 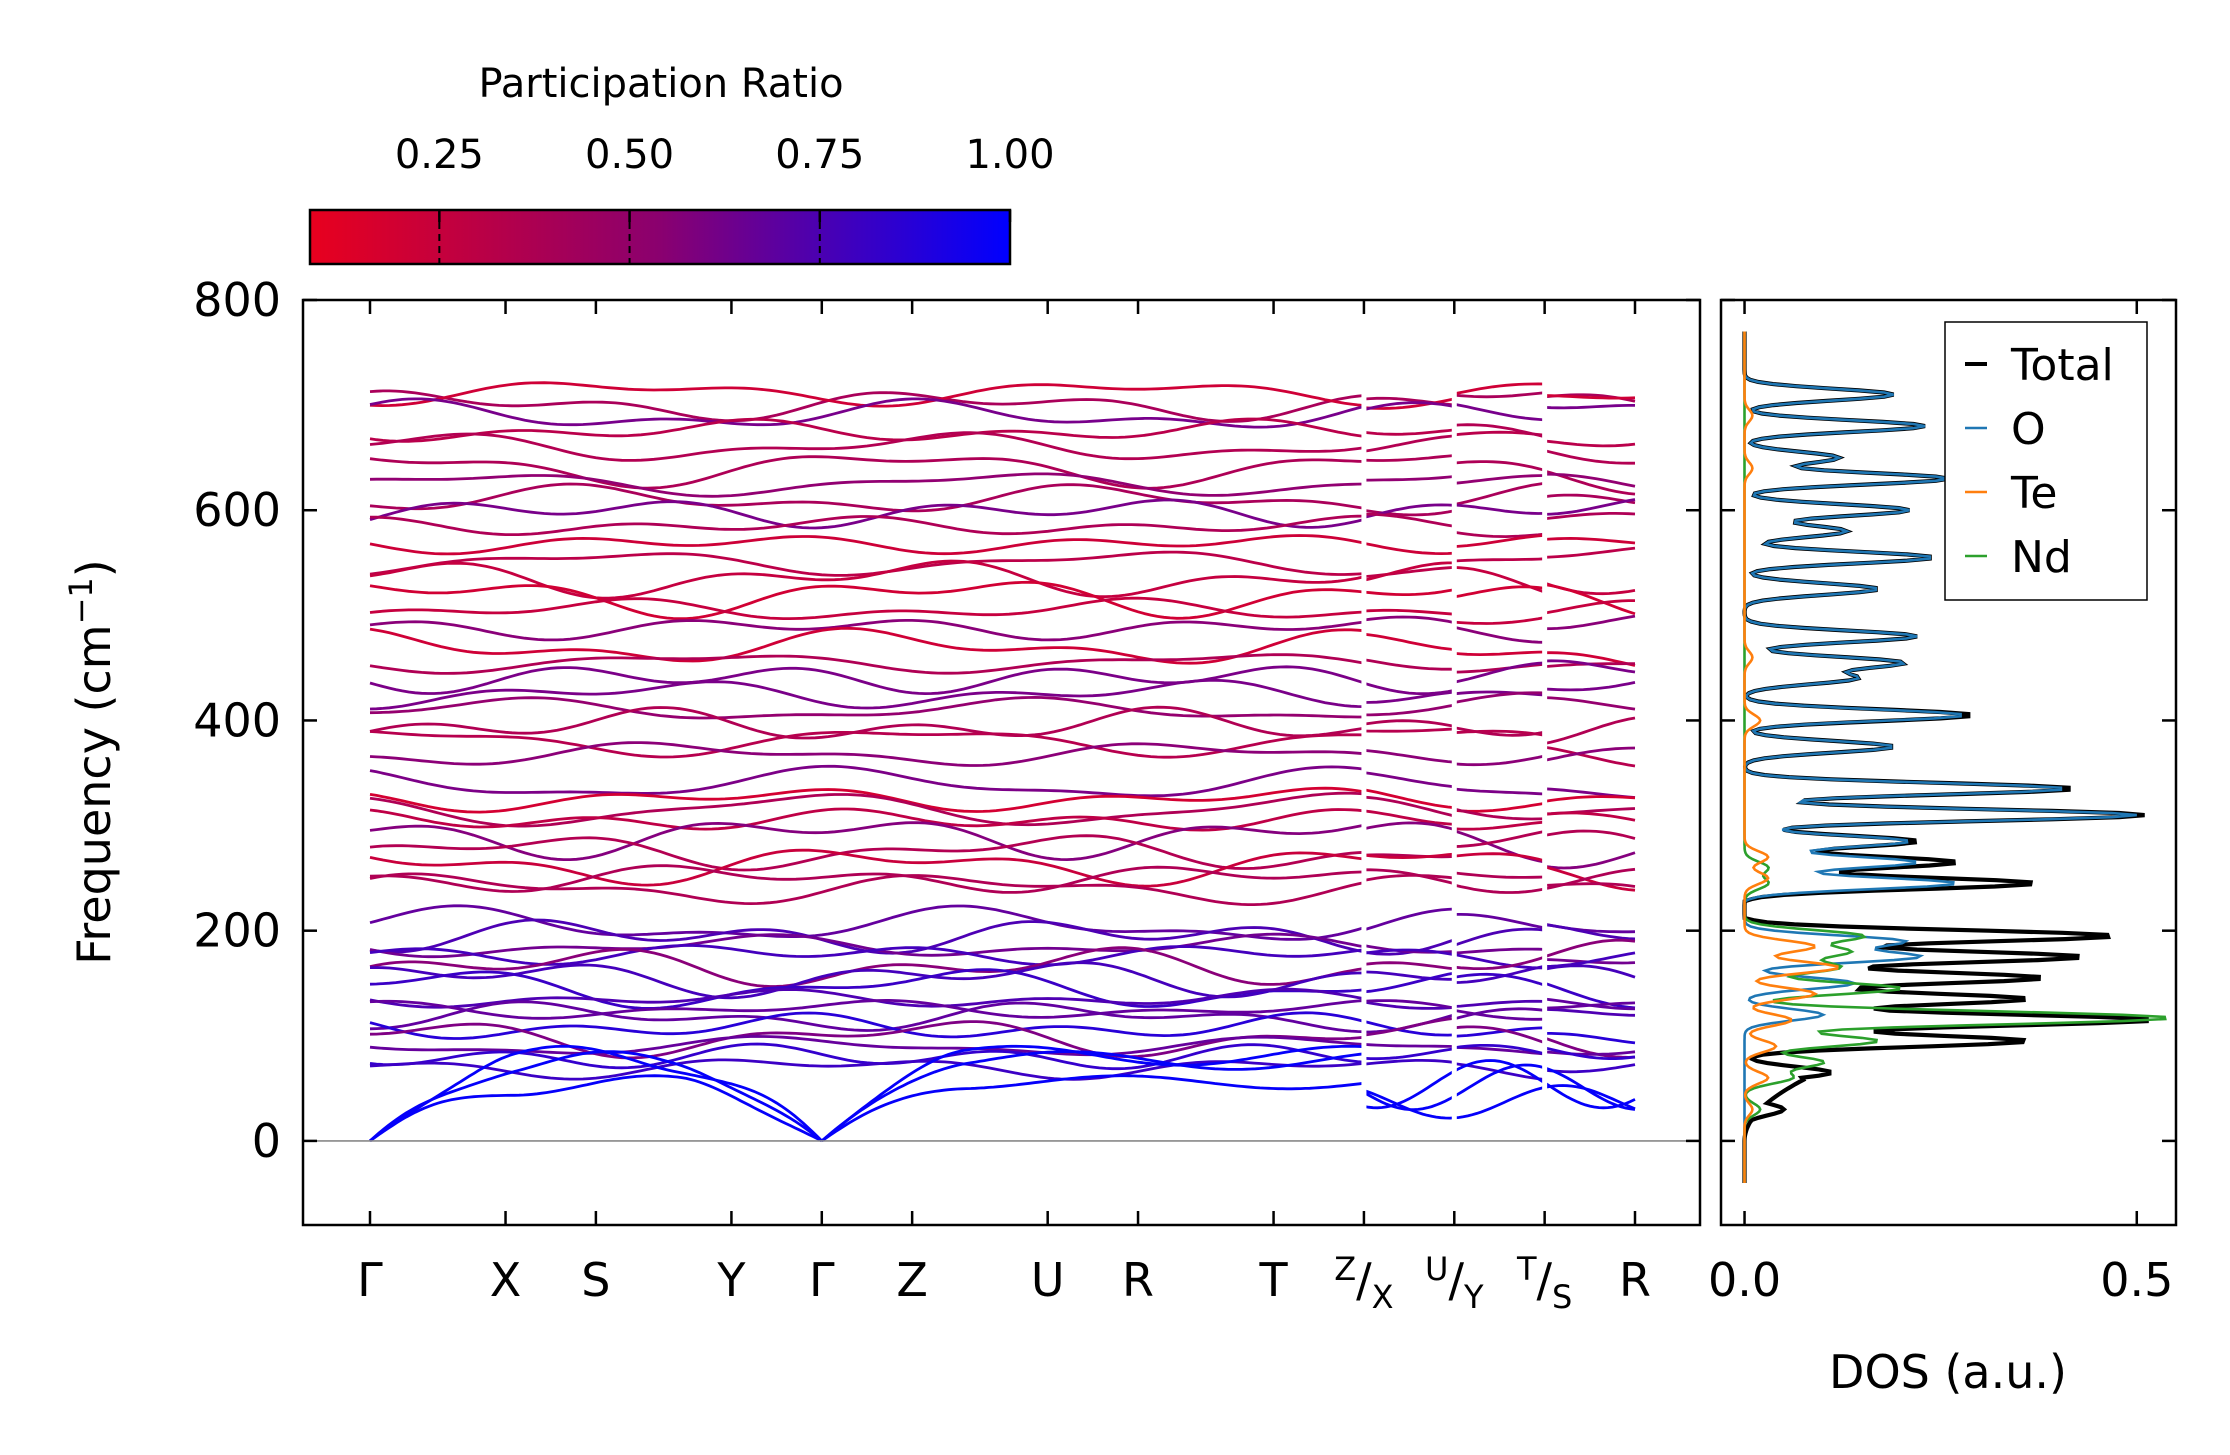 I want to click on kpoint-label: Z/X, so click(x=1363, y=1283).